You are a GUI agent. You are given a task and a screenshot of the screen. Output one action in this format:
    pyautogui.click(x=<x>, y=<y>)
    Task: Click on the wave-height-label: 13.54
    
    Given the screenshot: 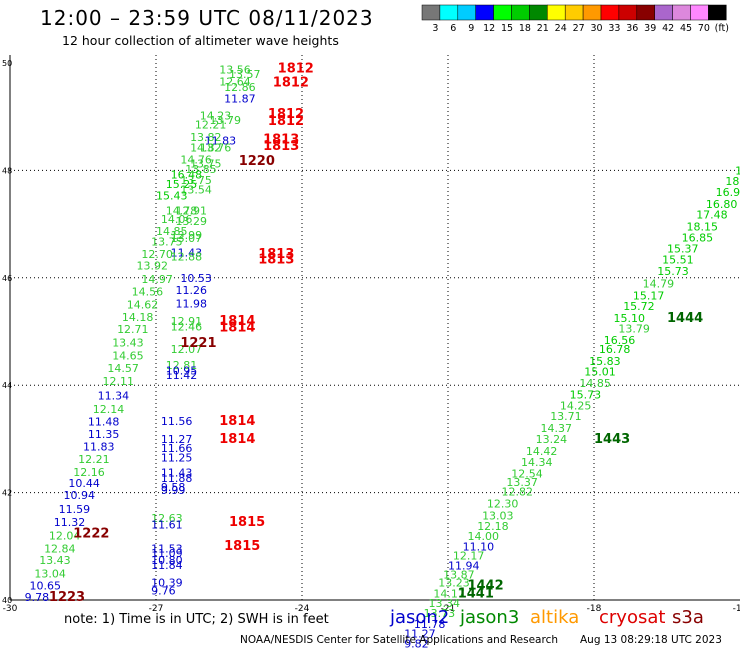 What is the action you would take?
    pyautogui.click(x=196, y=189)
    